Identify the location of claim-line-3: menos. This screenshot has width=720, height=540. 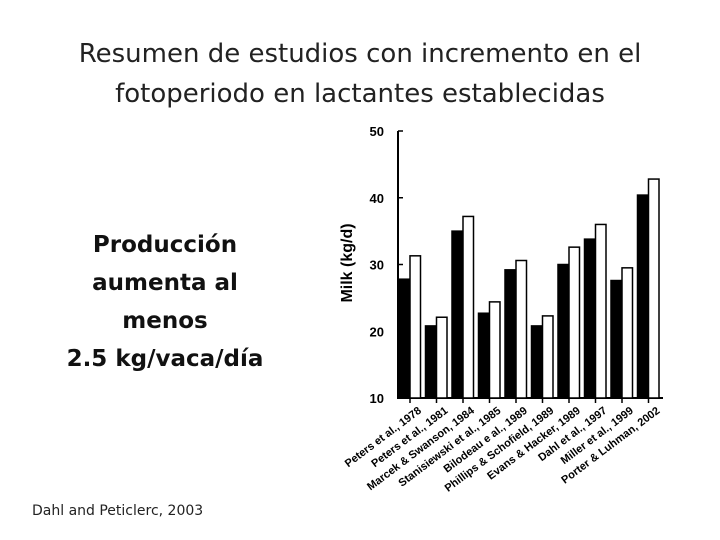
(165, 321).